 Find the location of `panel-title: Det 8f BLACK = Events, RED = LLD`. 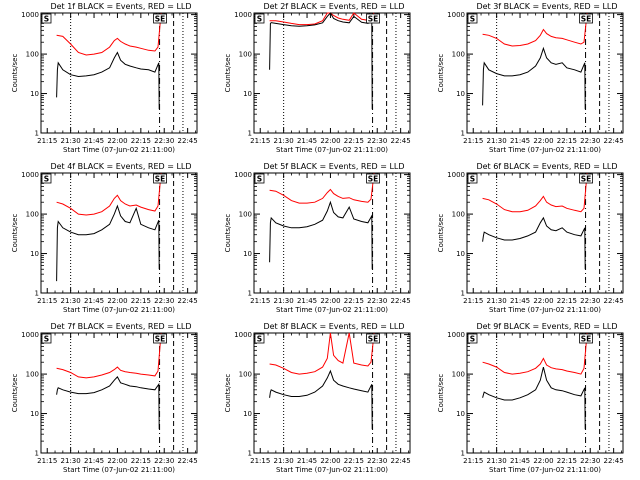

panel-title: Det 8f BLACK = Events, RED = LLD is located at coordinates (333, 326).